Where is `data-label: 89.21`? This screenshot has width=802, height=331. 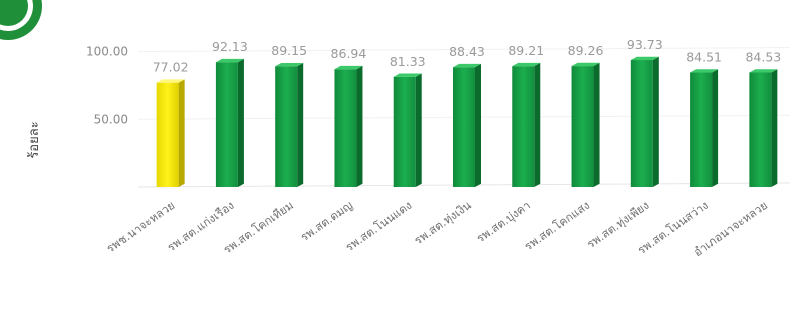 data-label: 89.21 is located at coordinates (526, 50).